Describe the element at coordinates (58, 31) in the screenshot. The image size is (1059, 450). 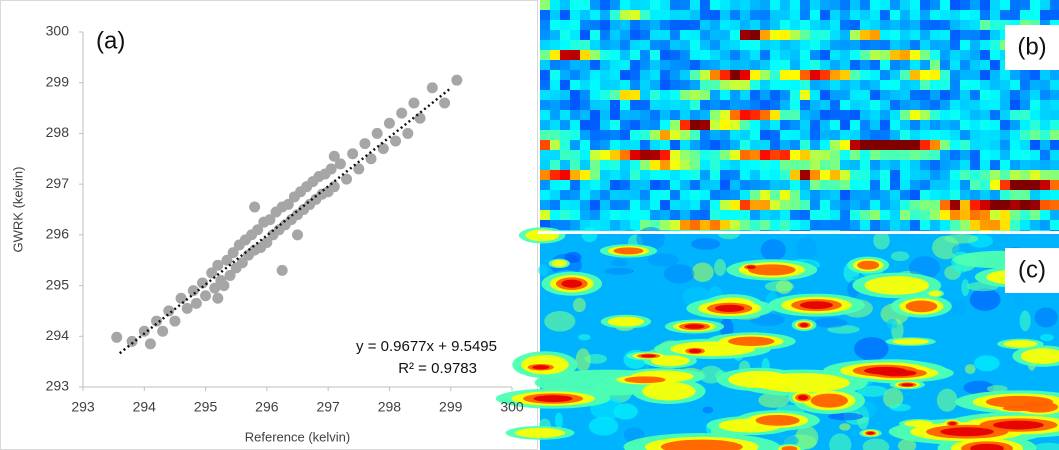
I see `y-tick-label: 300` at that location.